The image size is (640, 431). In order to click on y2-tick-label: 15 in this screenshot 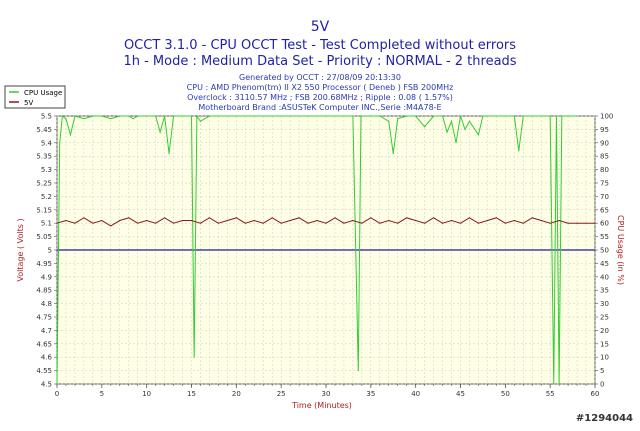, I will do `click(604, 344)`.